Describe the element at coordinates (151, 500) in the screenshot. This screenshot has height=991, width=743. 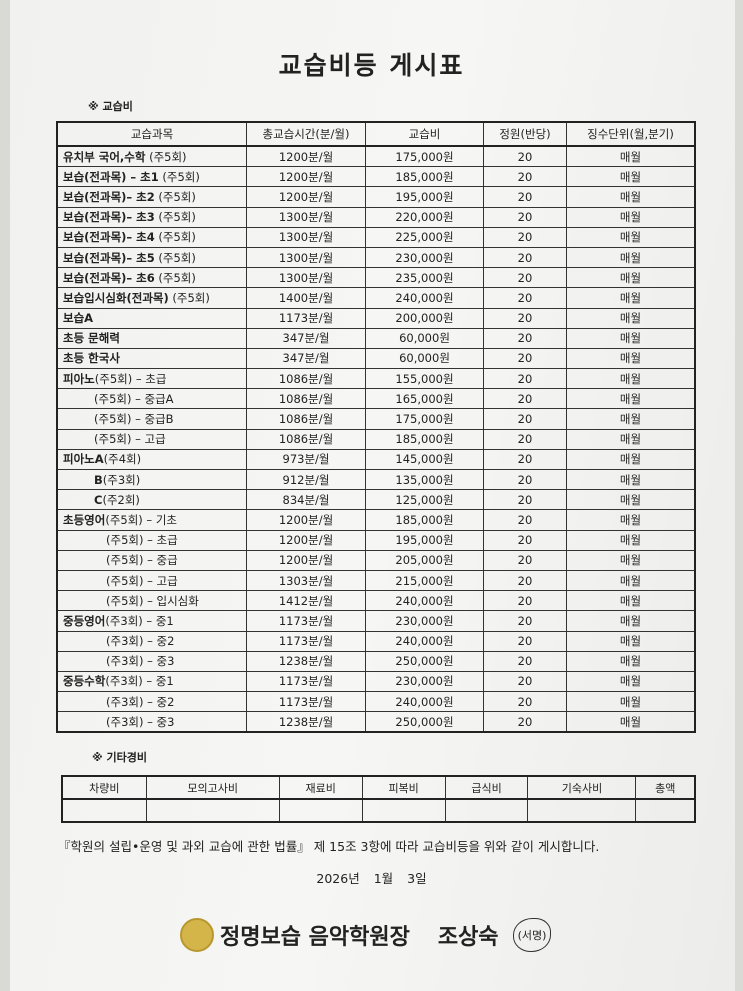
I see `subject-cell: C(주2회)` at that location.